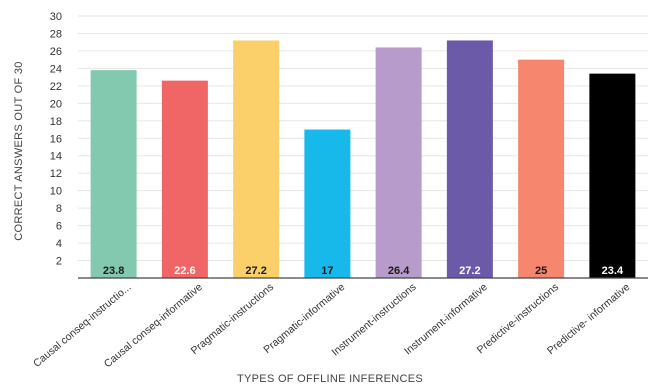 This screenshot has height=387, width=653. Describe the element at coordinates (363, 271) in the screenshot. I see `data-labels: 23.8 22.6 27.2 17 26.4 27.2 25 23.4` at that location.